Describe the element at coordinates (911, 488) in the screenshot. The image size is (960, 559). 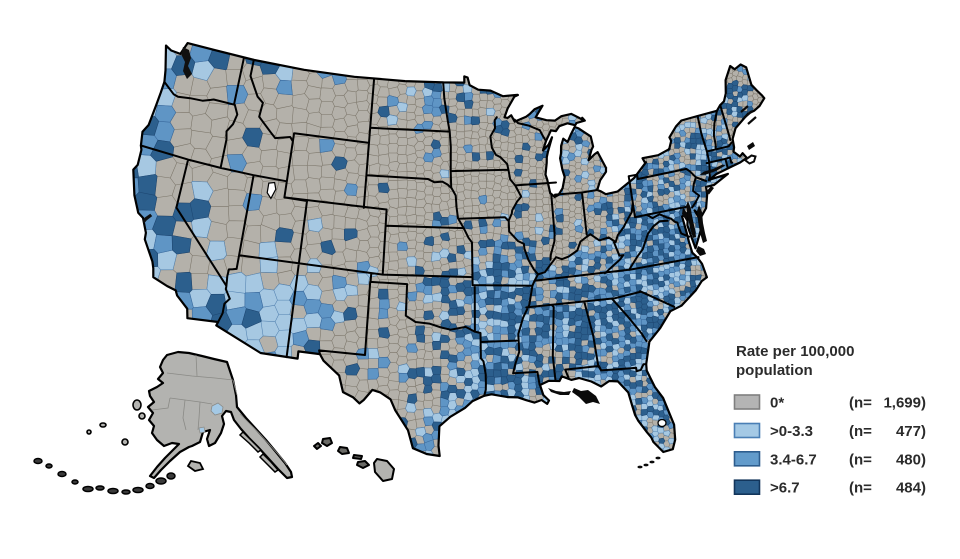
I see `svg-text: 484)` at that location.